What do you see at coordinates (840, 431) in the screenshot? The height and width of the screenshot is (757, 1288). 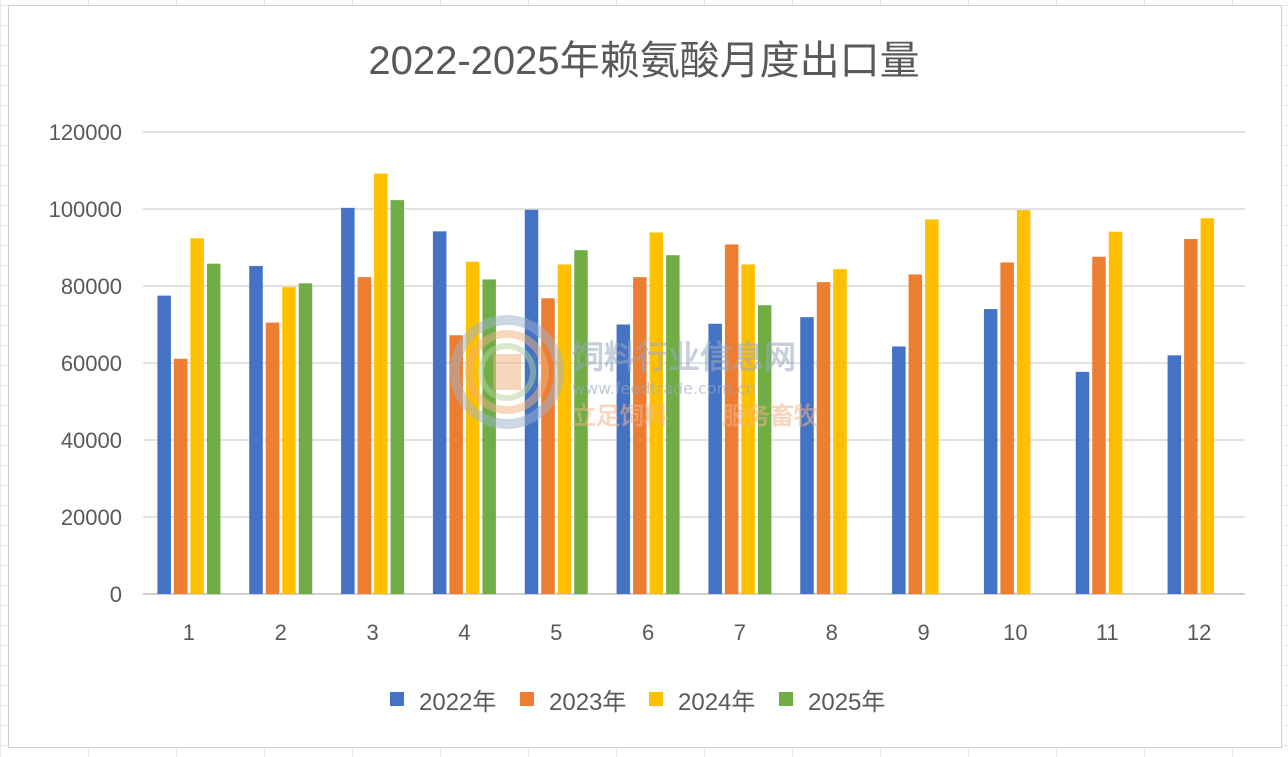 I see `bar-2024年-8` at bounding box center [840, 431].